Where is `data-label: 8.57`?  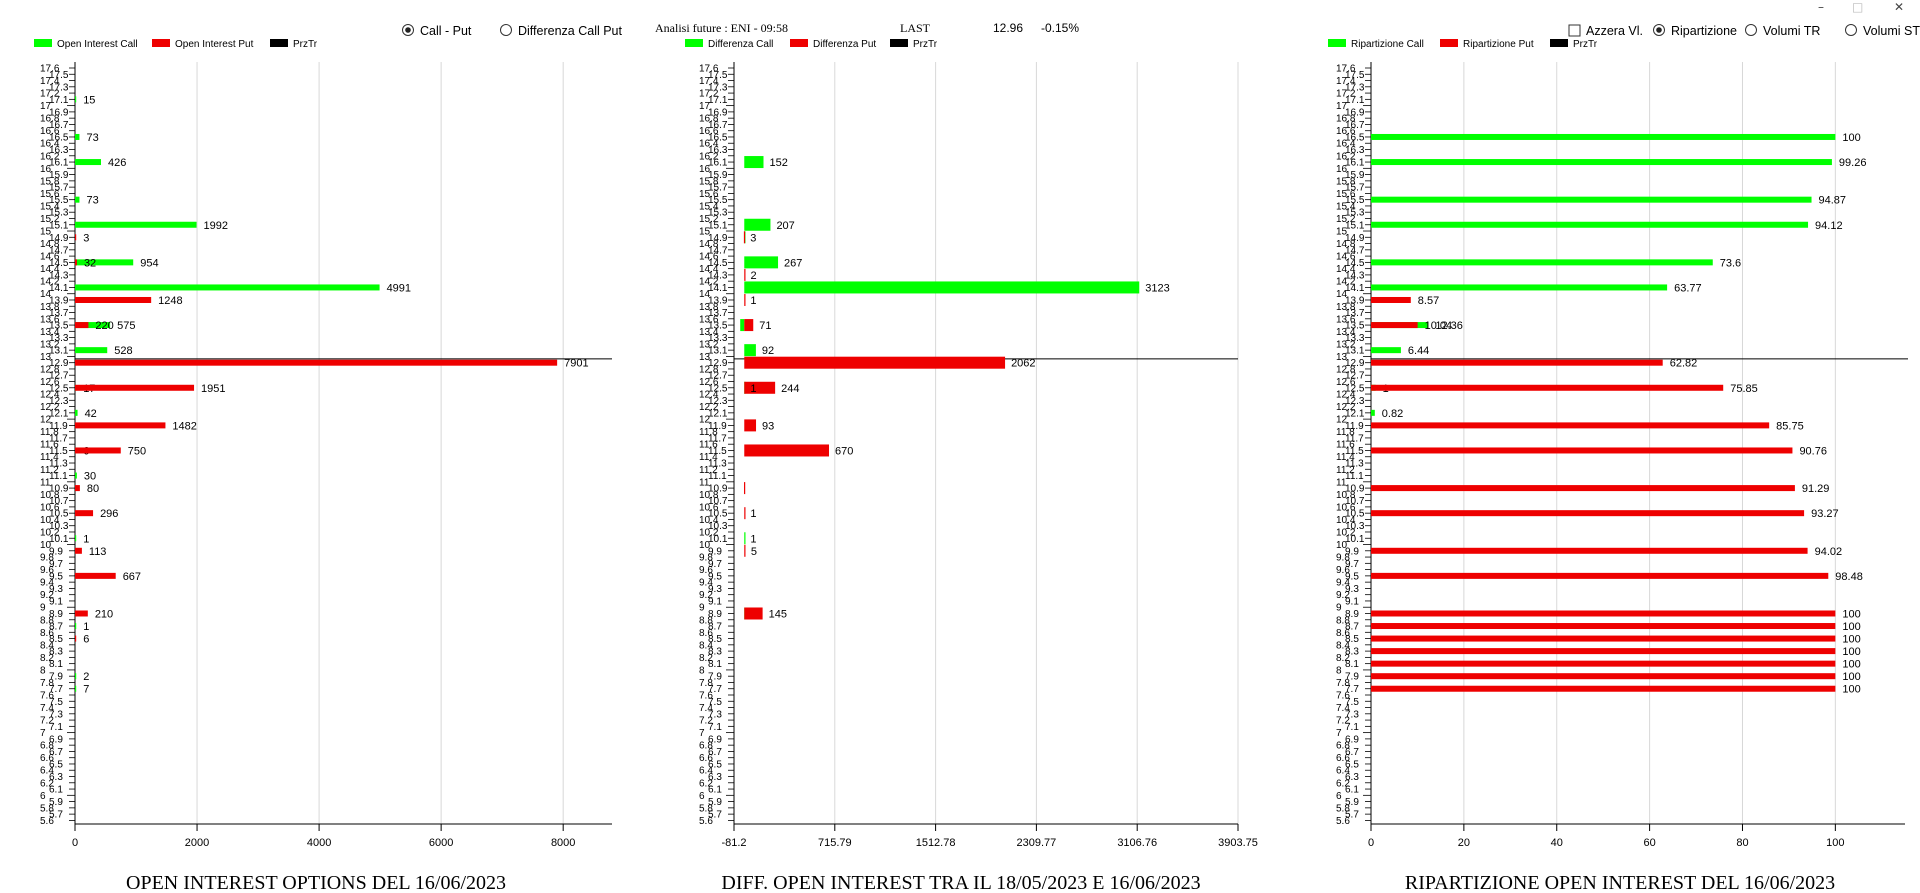
data-label: 8.57 is located at coordinates (1428, 301).